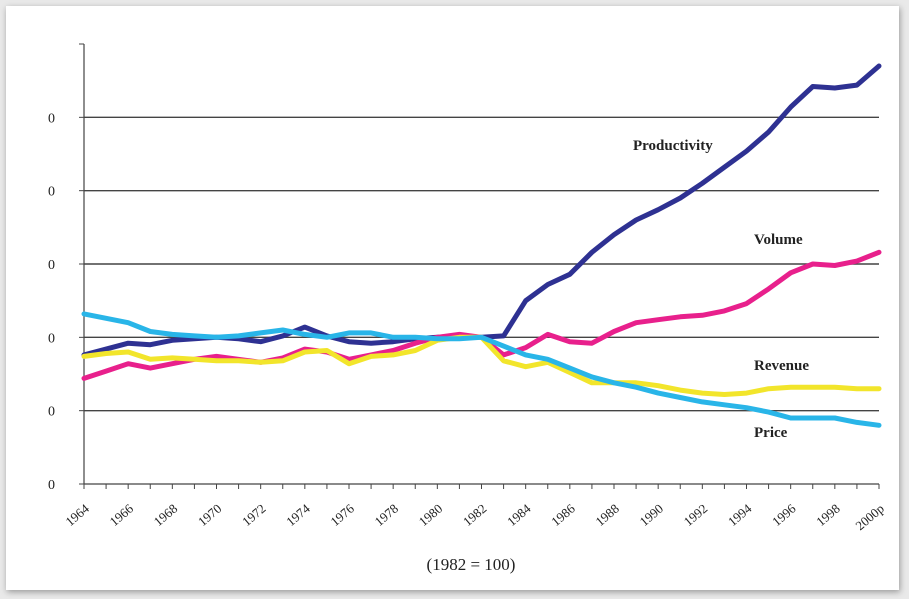 The width and height of the screenshot is (909, 599). I want to click on series-label-volume: Volume, so click(778, 240).